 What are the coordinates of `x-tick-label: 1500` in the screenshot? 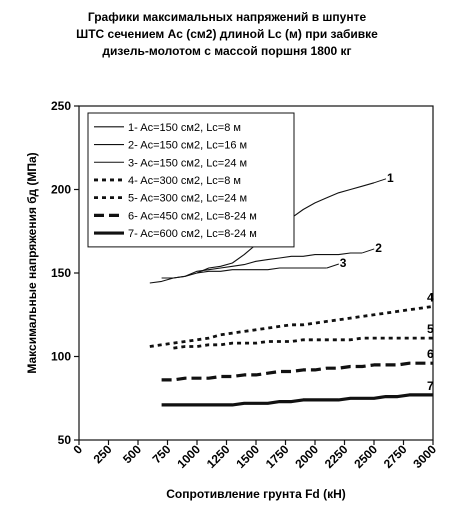 It's located at (247, 456).